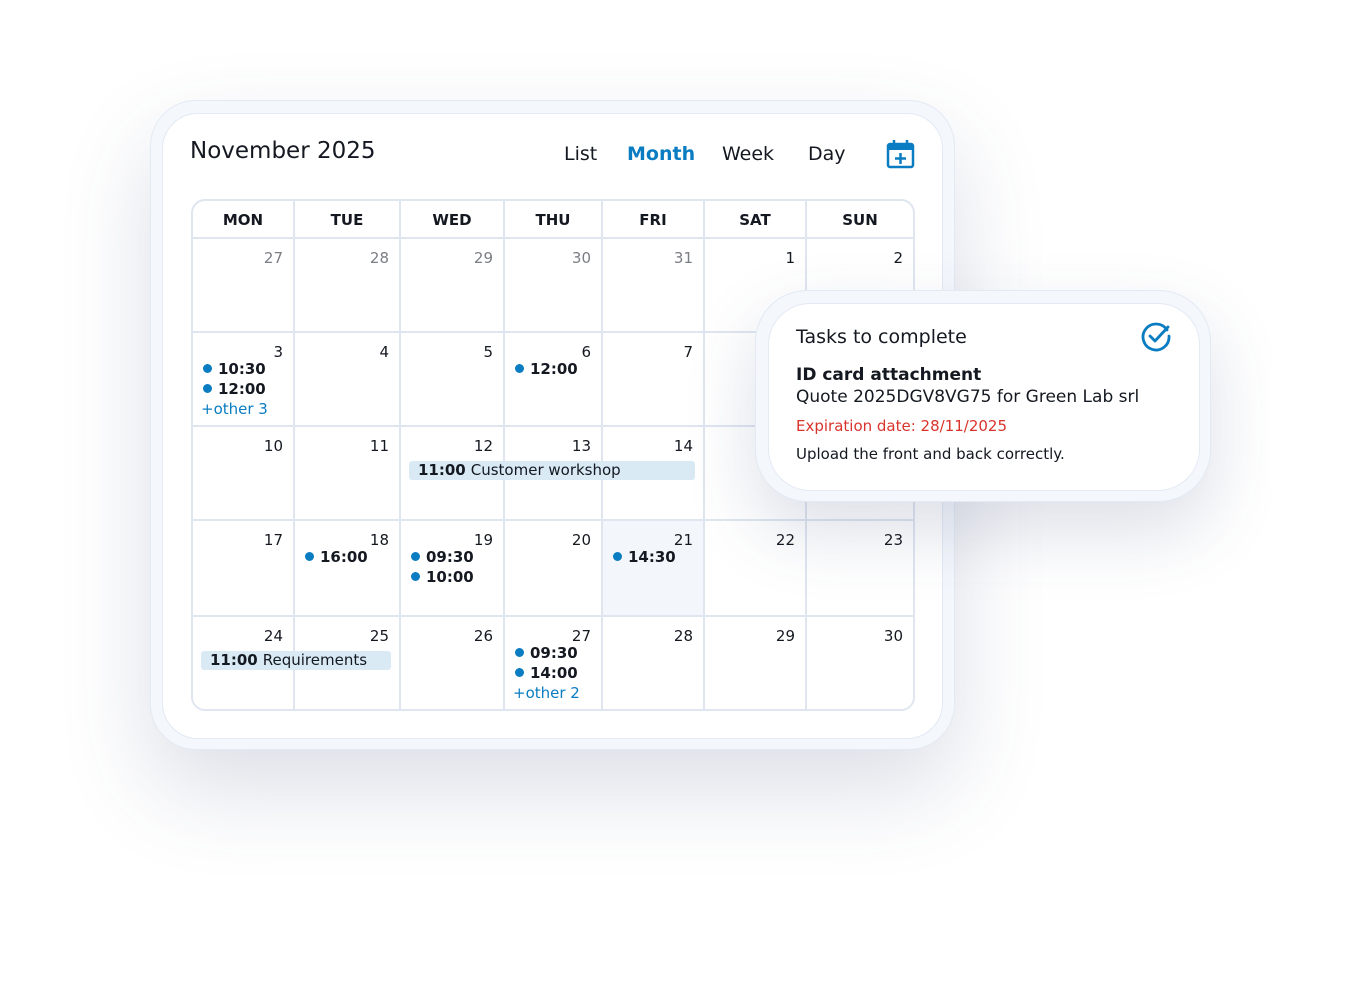 Image resolution: width=1360 pixels, height=1000 pixels. I want to click on day-number: 10, so click(273, 446).